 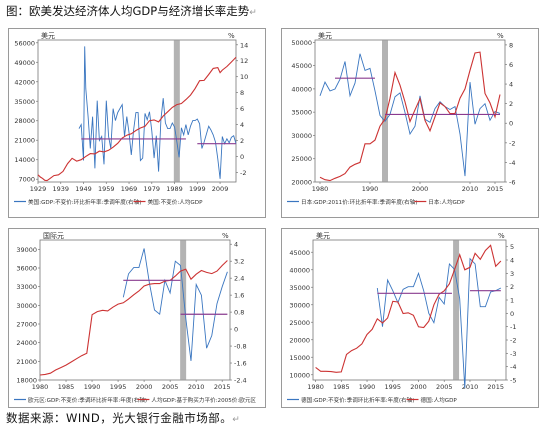 I want to click on left-tick-label: 14000, so click(x=24, y=160).